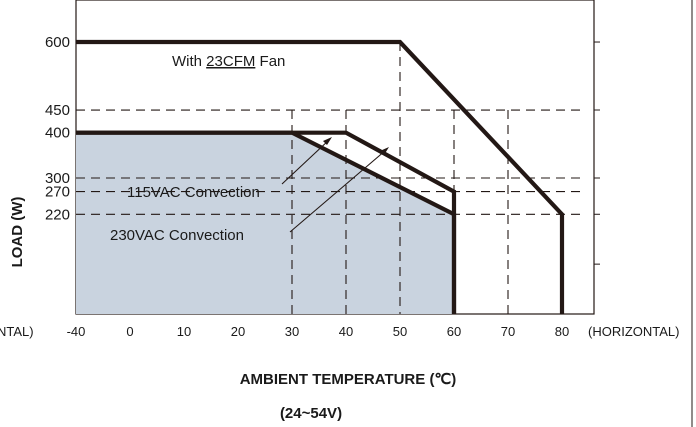 The height and width of the screenshot is (427, 696). I want to click on fan-annotation-prefix: With, so click(189, 61).